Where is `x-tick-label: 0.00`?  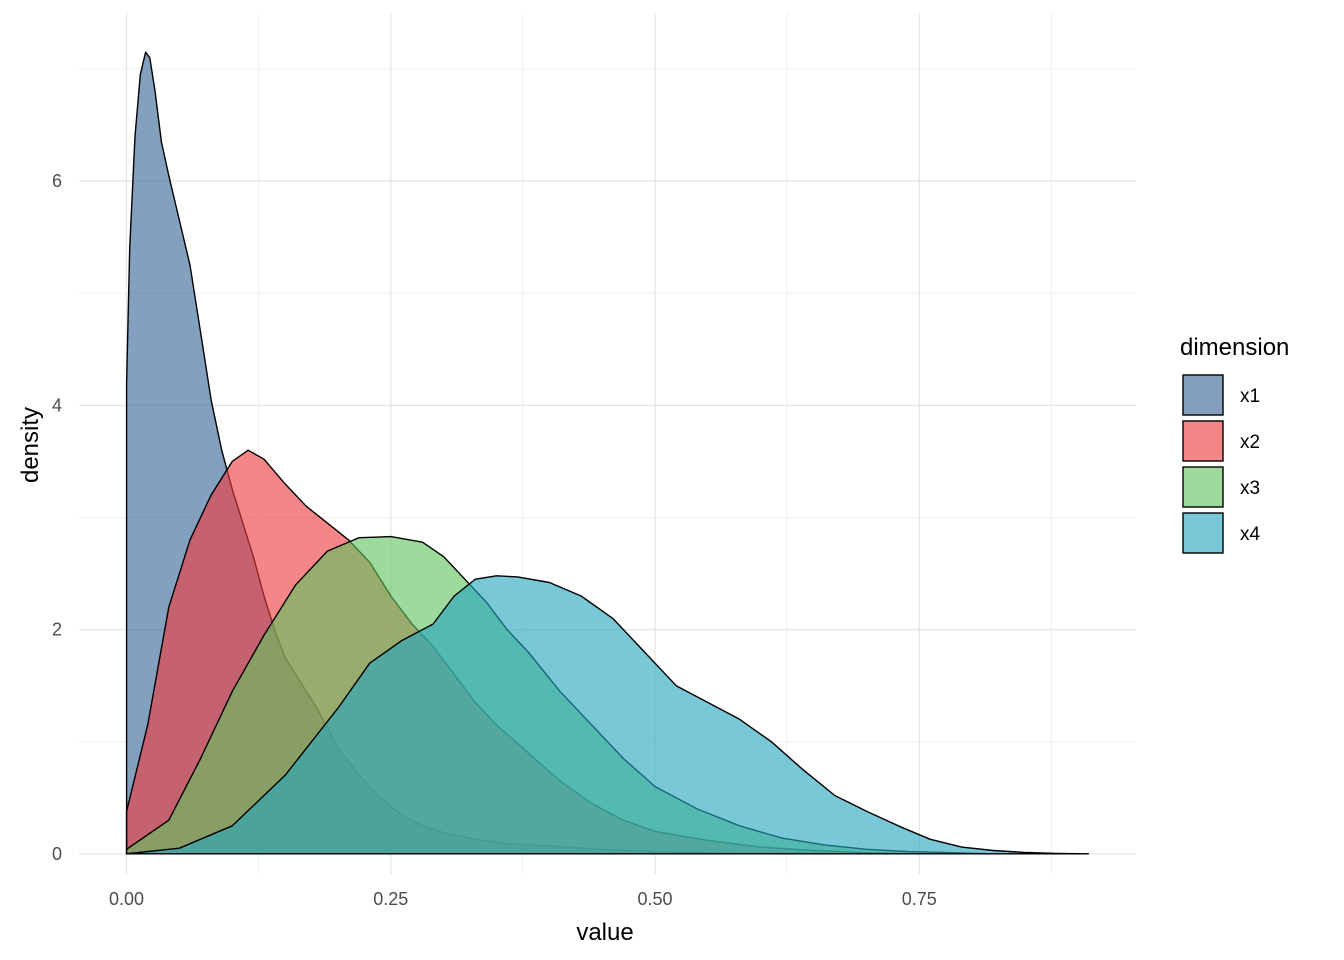 x-tick-label: 0.00 is located at coordinates (126, 899).